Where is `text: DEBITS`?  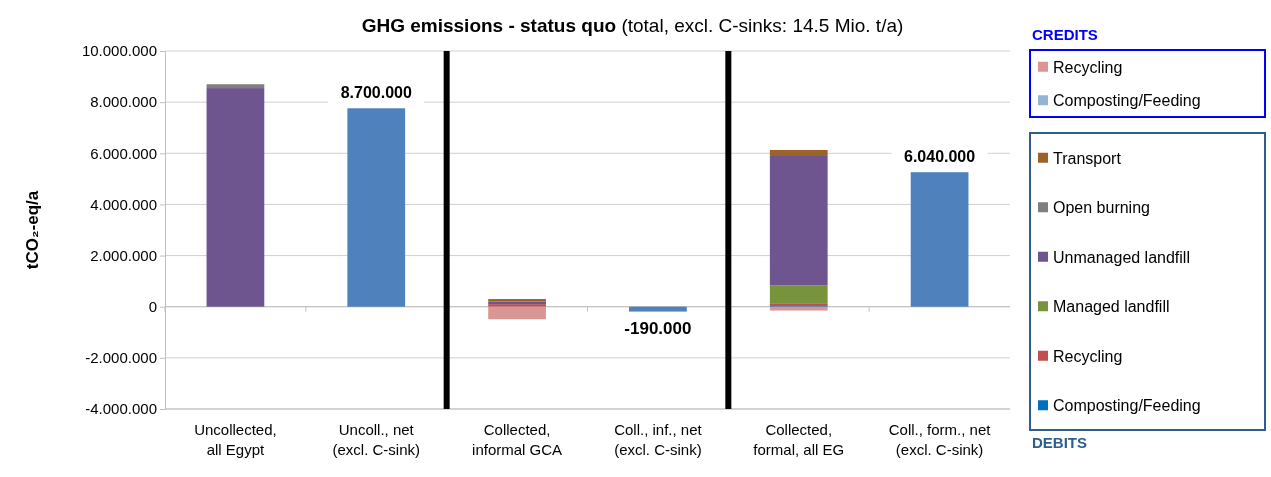
text: DEBITS is located at coordinates (1060, 442).